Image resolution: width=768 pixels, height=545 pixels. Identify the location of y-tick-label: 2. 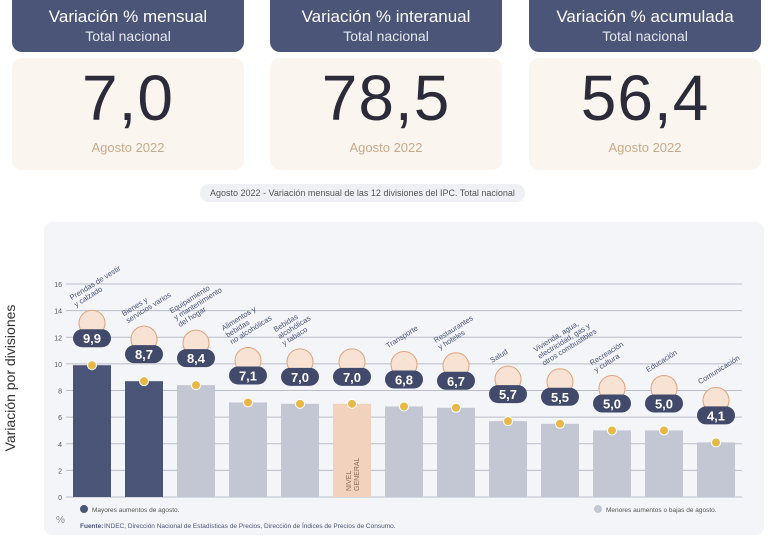
(60, 471).